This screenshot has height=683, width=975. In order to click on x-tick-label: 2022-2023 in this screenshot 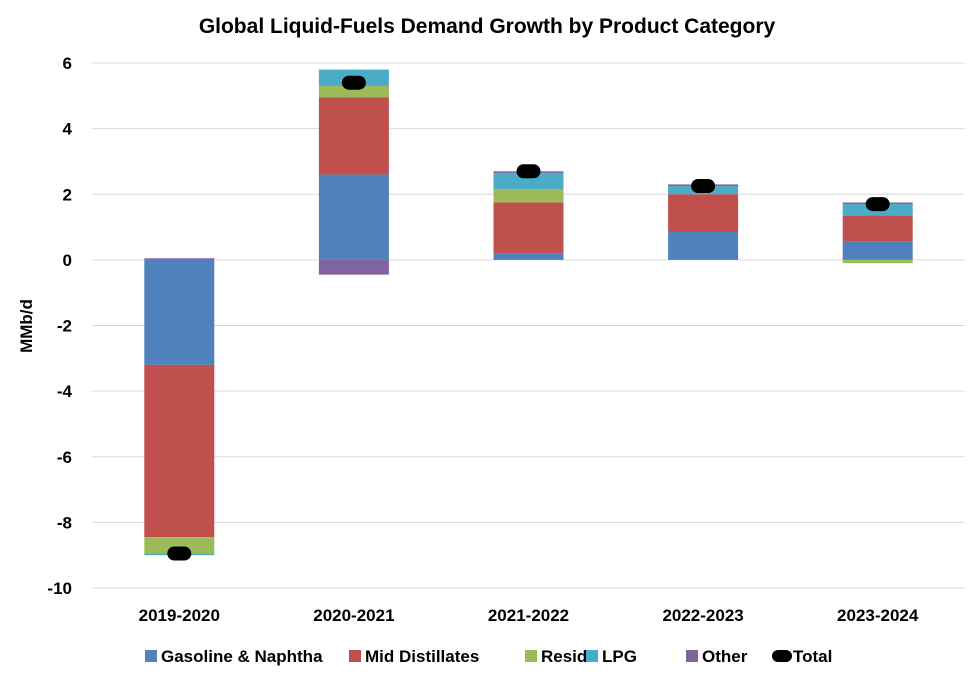, I will do `click(702, 615)`.